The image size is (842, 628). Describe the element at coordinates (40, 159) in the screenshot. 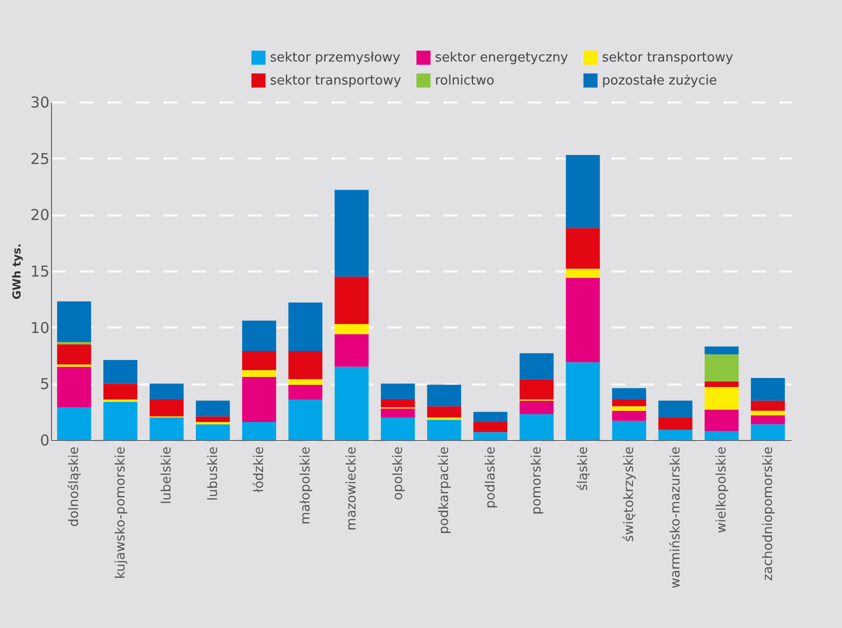

I see `y-tick-label: 25` at that location.